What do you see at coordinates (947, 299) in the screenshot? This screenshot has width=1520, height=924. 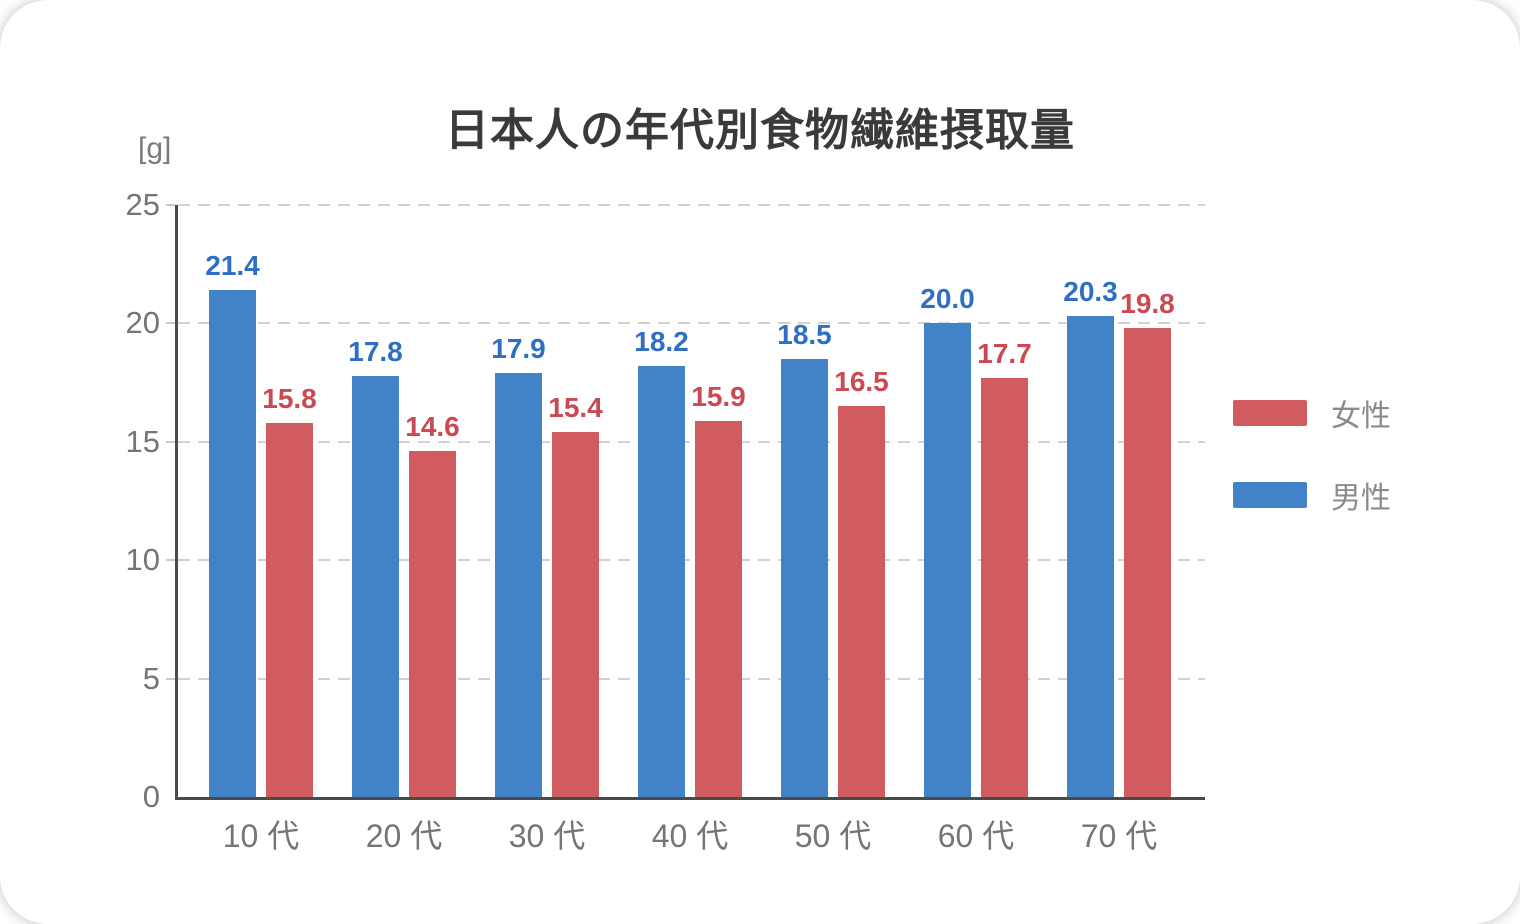 I see `bar-value-label-male: 20.0` at bounding box center [947, 299].